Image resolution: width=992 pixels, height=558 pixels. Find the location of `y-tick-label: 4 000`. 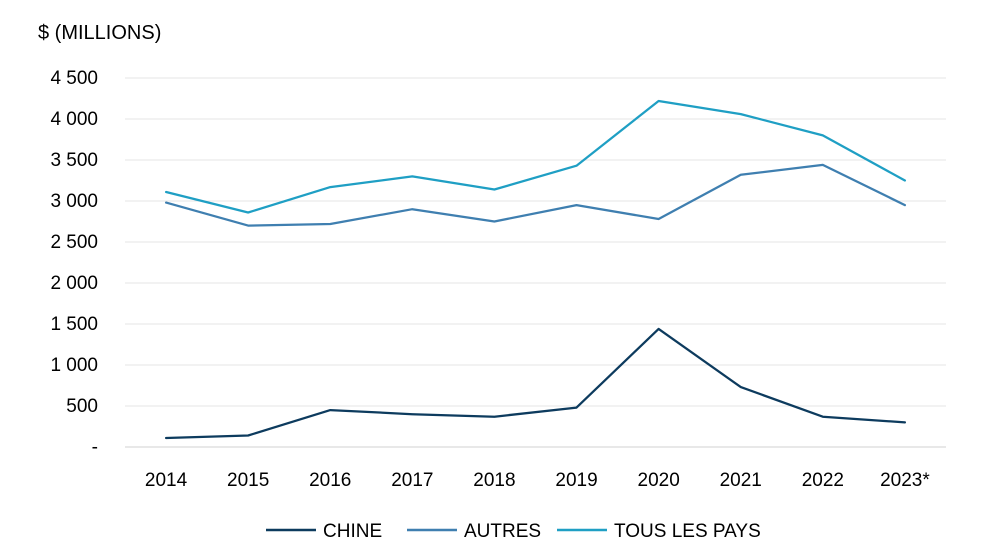

y-tick-label: 4 000 is located at coordinates (74, 119).